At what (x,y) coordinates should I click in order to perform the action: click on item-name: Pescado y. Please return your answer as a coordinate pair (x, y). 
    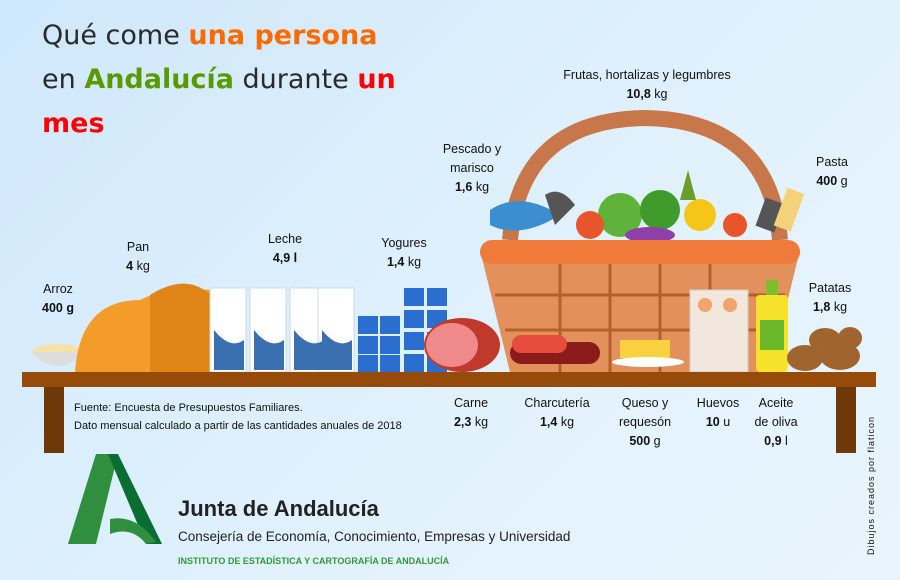
    Looking at the image, I should click on (472, 149).